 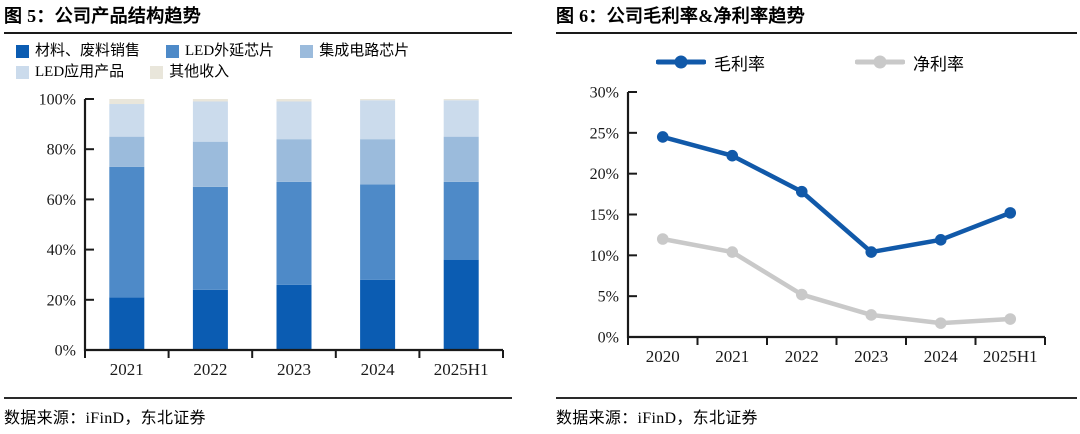 I want to click on figure6-legend: 毛利率 净利率, so click(x=810, y=62).